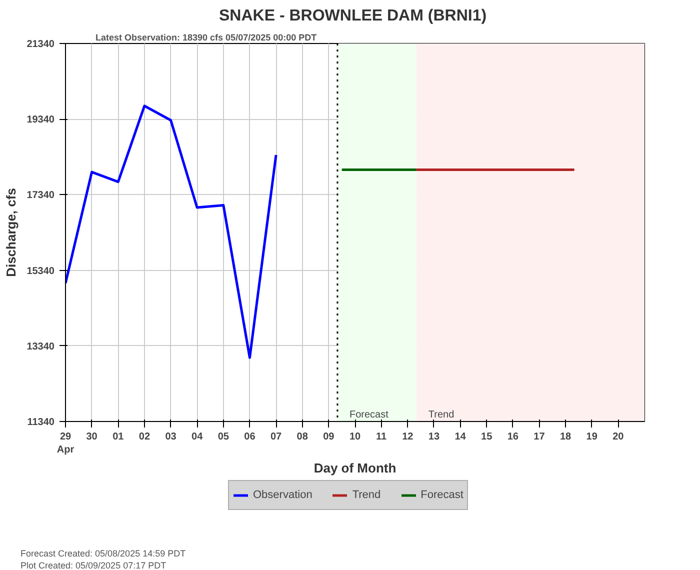  Describe the element at coordinates (618, 437) in the screenshot. I see `x-tick-label: 20` at that location.